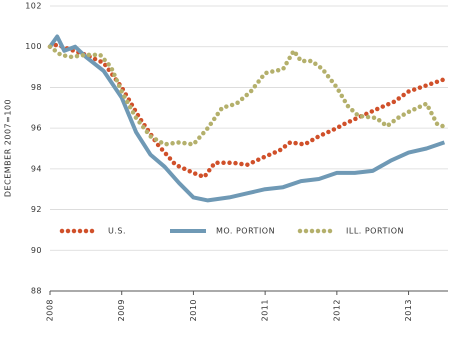 Image resolution: width=456 pixels, height=343 pixels. Describe the element at coordinates (33, 6) in the screenshot. I see `y-tick-label: 102` at that location.